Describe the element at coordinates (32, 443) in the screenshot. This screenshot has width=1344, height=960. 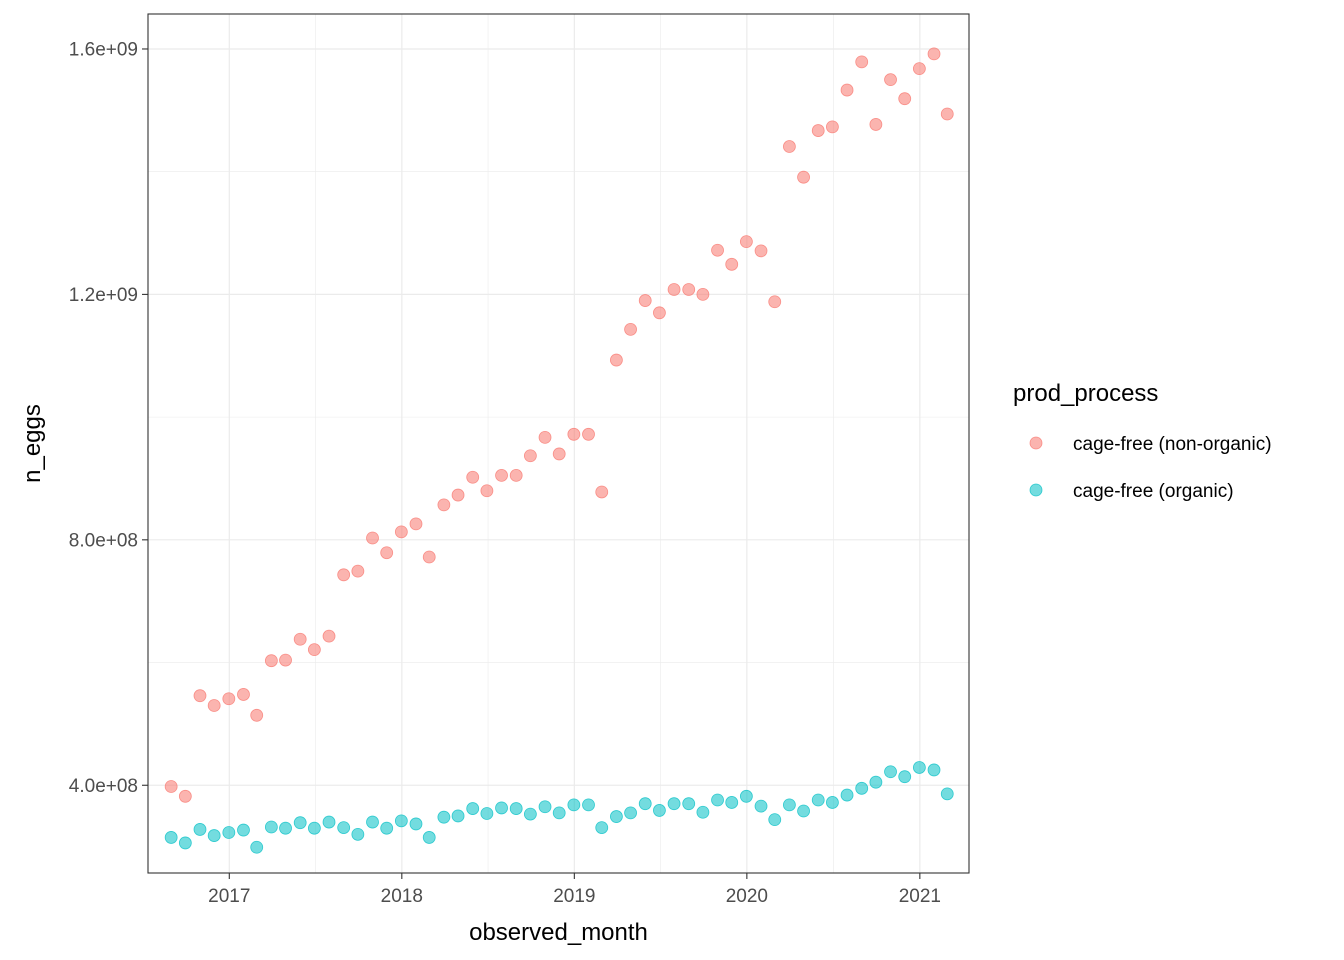
I see `y-axis-title: n_eggs` at that location.